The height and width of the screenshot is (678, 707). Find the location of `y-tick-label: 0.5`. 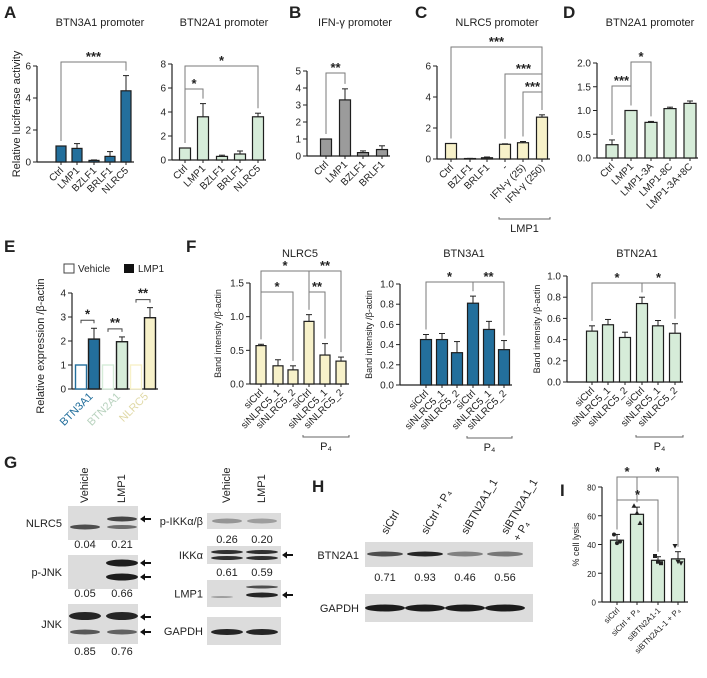

y-tick-label: 0.5 is located at coordinates (584, 135).